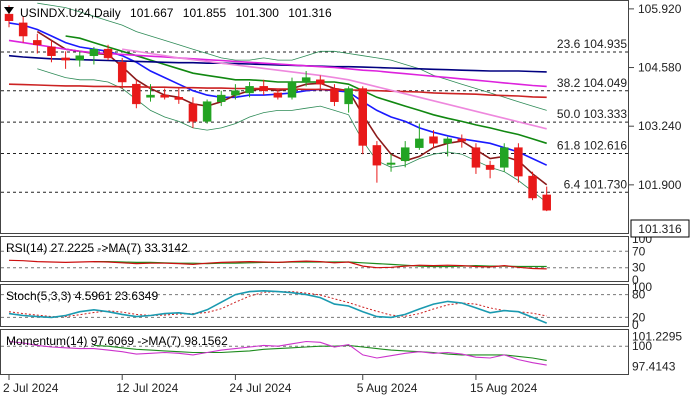 The image size is (700, 400). What do you see at coordinates (639, 251) in the screenshot?
I see `rsi-tick-label: 70` at bounding box center [639, 251].